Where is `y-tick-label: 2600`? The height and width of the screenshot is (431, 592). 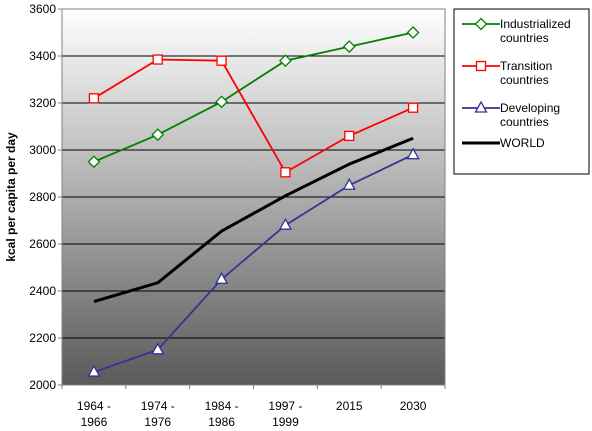
y-tick-label: 2600 is located at coordinates (42, 244).